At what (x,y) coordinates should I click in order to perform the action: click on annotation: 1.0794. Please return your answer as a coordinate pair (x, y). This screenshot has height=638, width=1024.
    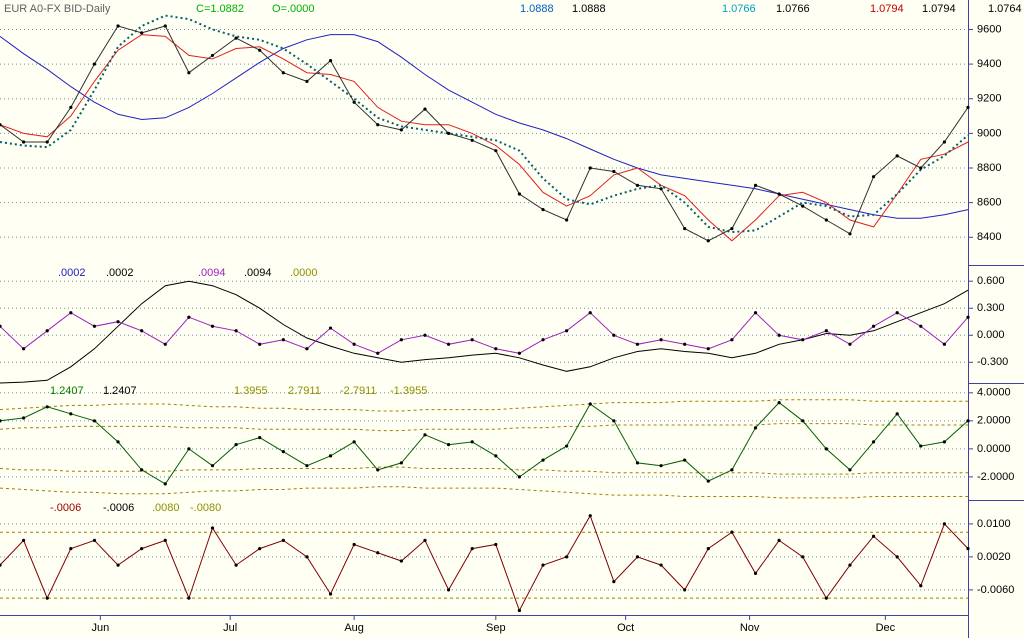
    Looking at the image, I should click on (887, 9).